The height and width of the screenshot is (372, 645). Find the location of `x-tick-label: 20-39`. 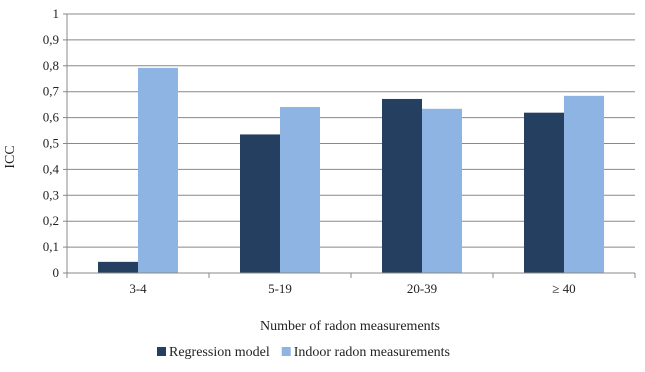

x-tick-label: 20-39 is located at coordinates (422, 288).